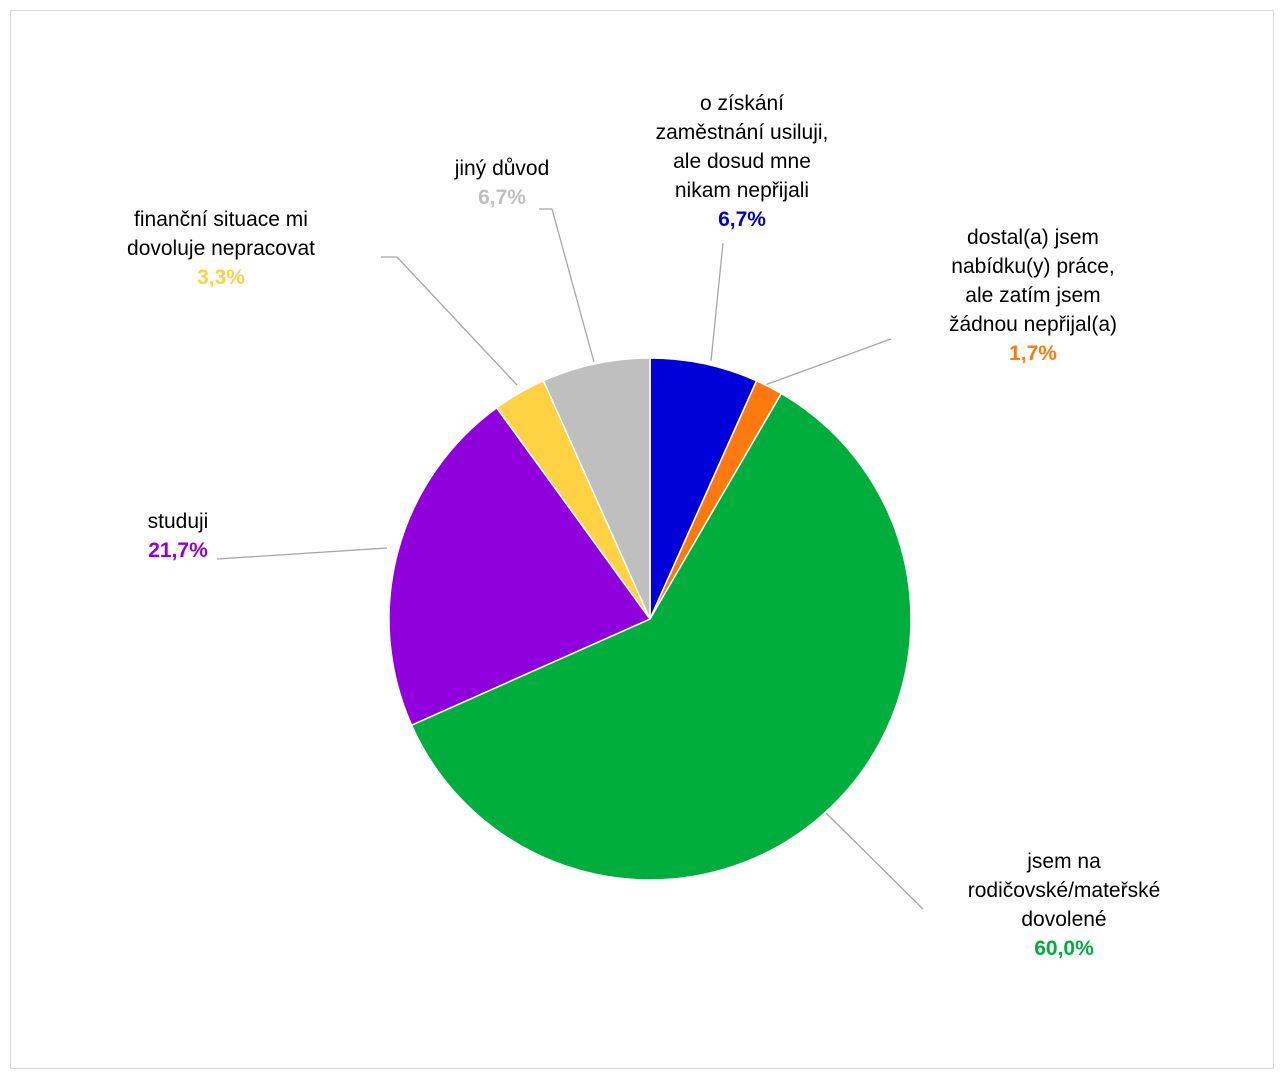 The height and width of the screenshot is (1079, 1284). I want to click on slice-label: studuji 21,7%, so click(178, 536).